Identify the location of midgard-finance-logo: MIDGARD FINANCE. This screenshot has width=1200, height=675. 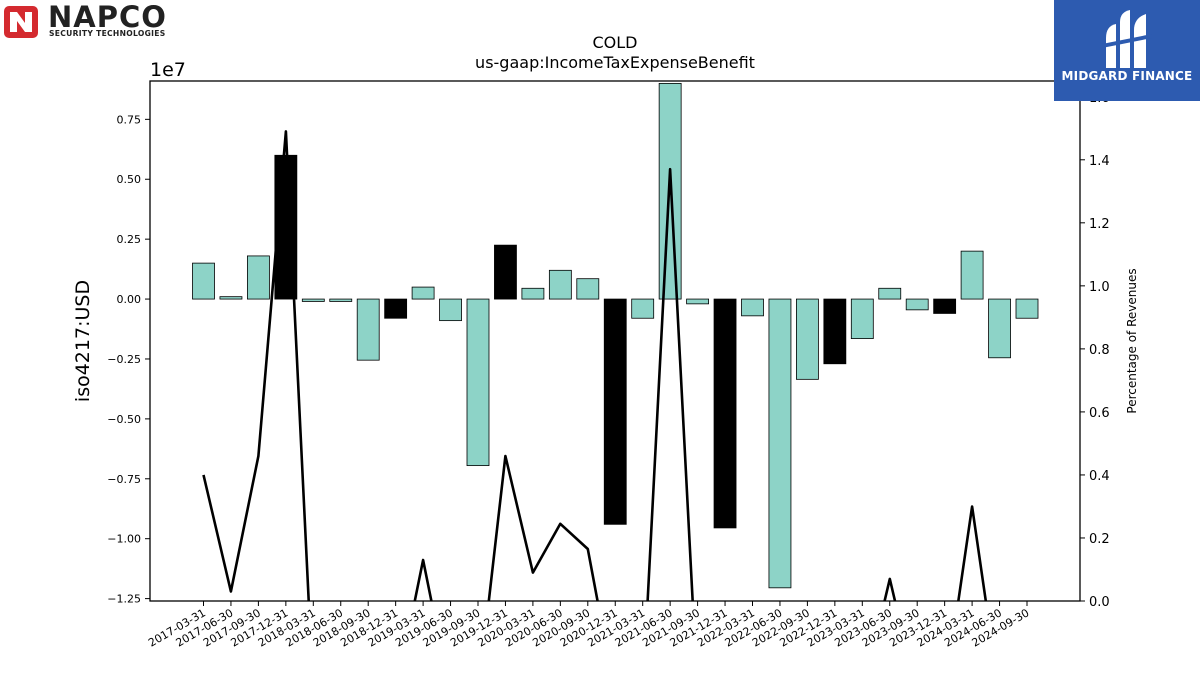
(1127, 50).